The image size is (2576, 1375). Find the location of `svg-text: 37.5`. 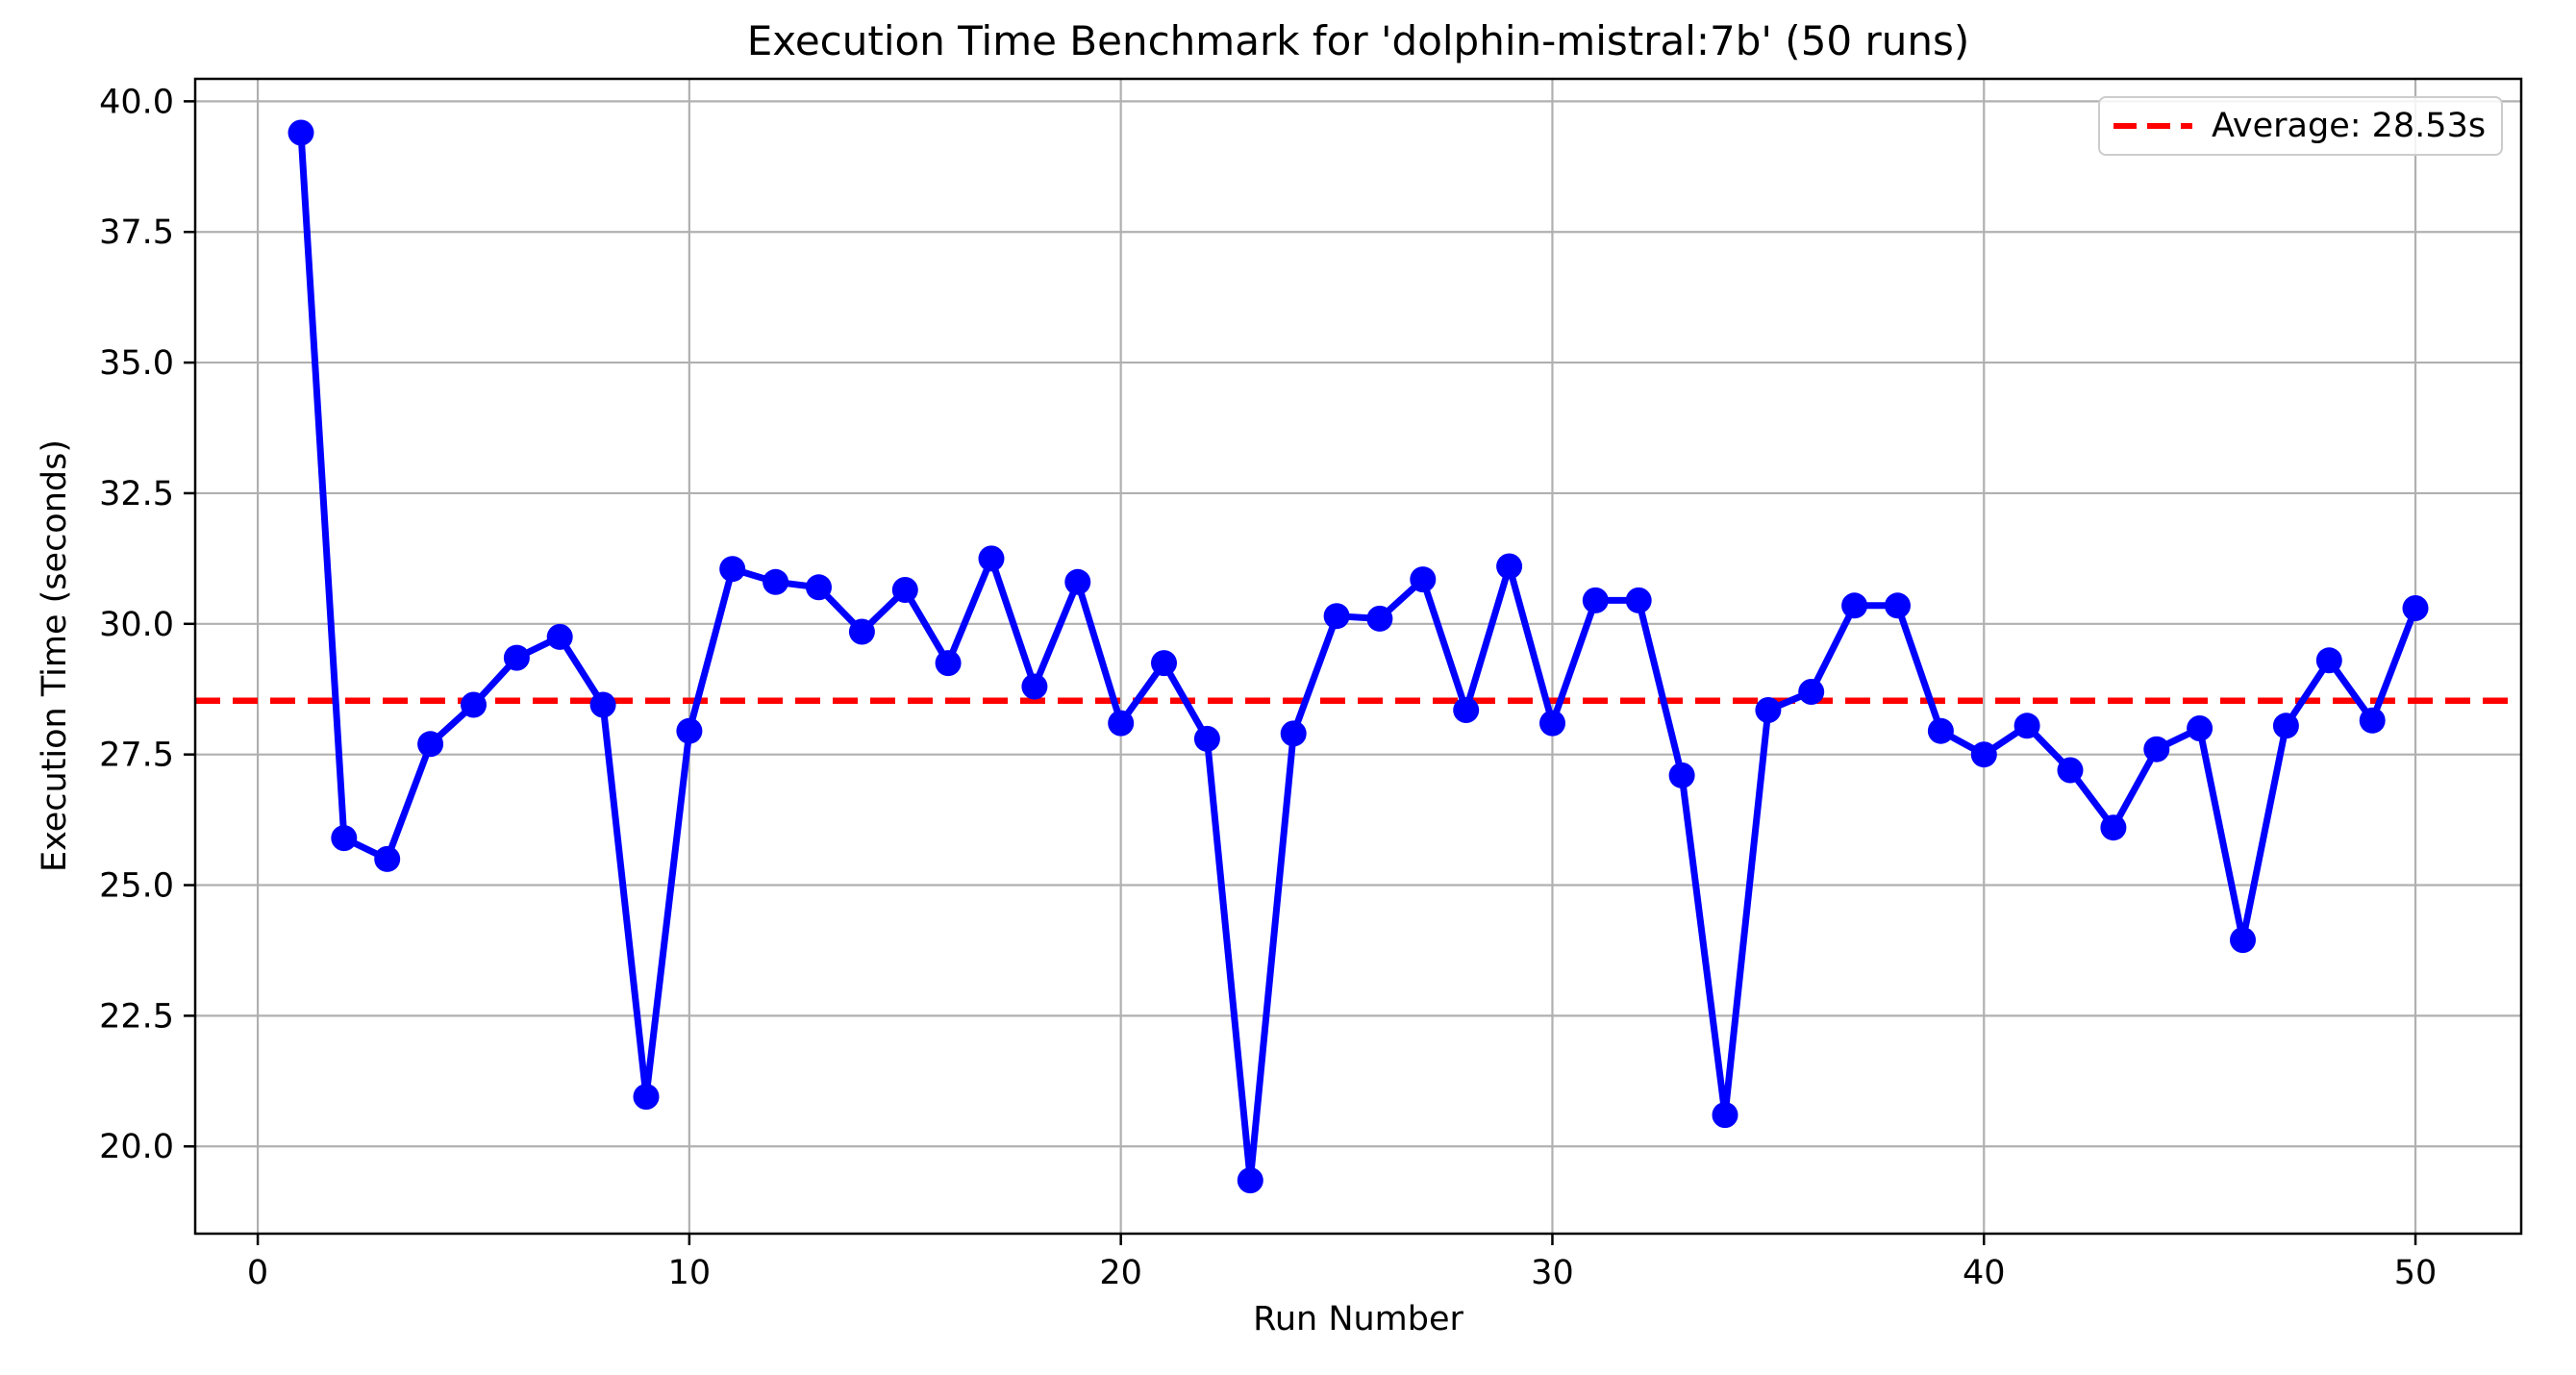

svg-text: 37.5 is located at coordinates (136, 233).